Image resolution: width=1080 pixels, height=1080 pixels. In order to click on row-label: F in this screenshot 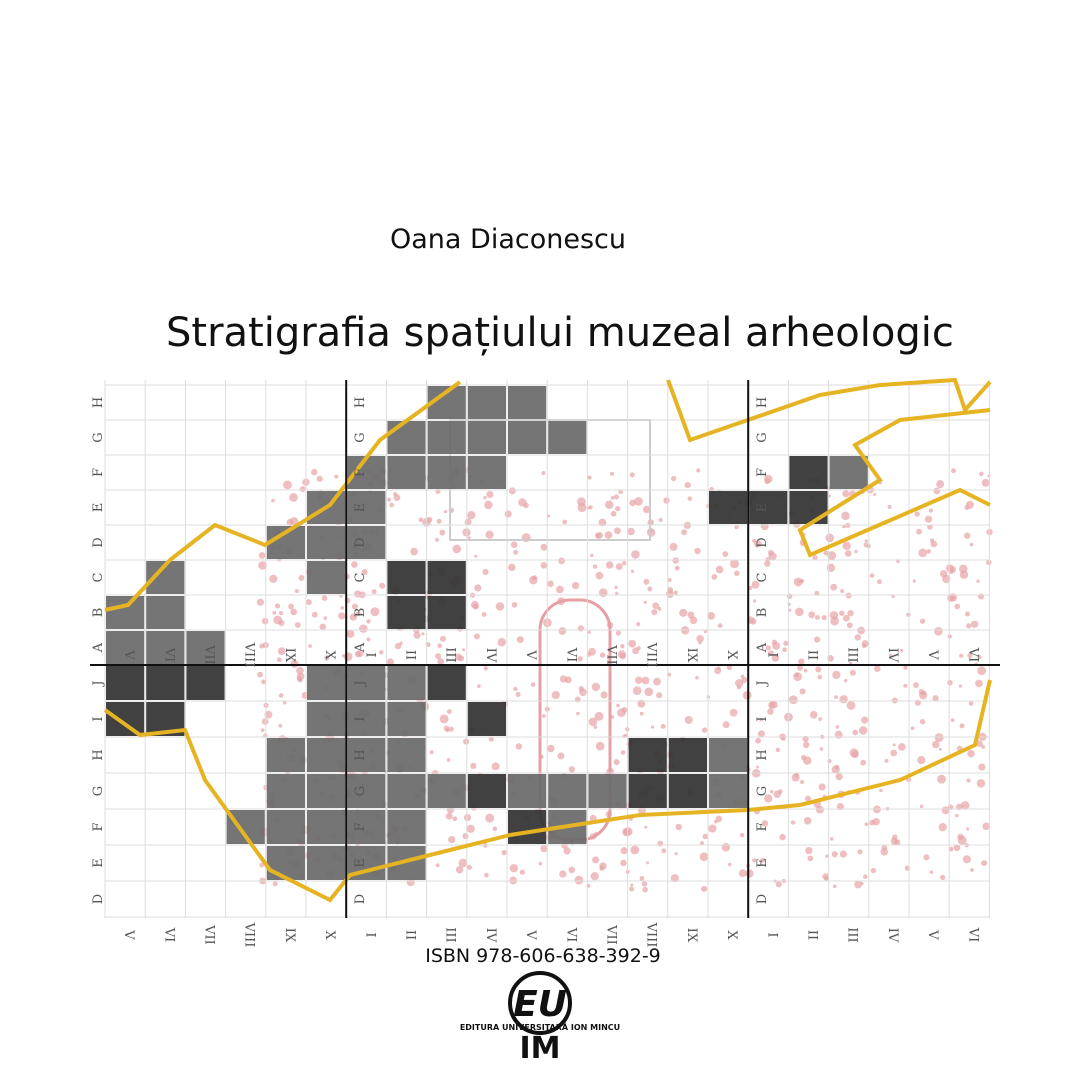, I will do `click(98, 472)`.